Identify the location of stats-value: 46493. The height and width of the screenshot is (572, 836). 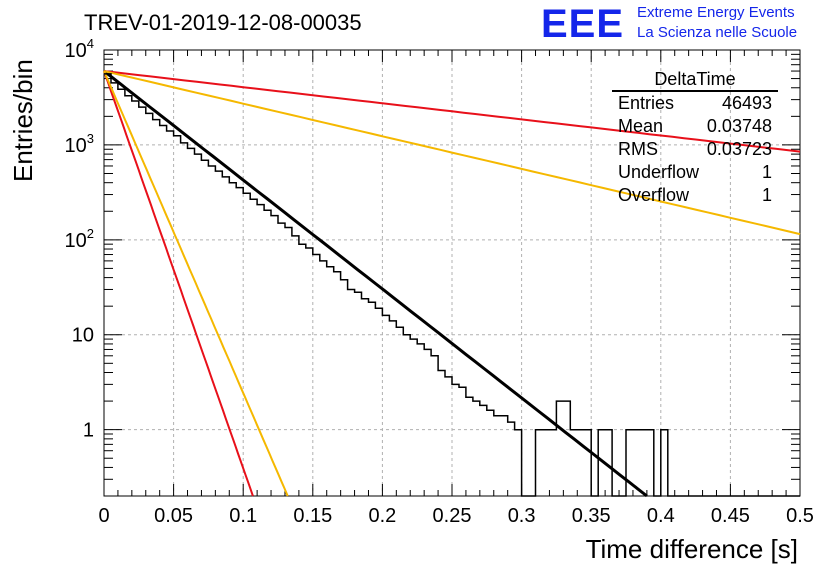
(746, 103).